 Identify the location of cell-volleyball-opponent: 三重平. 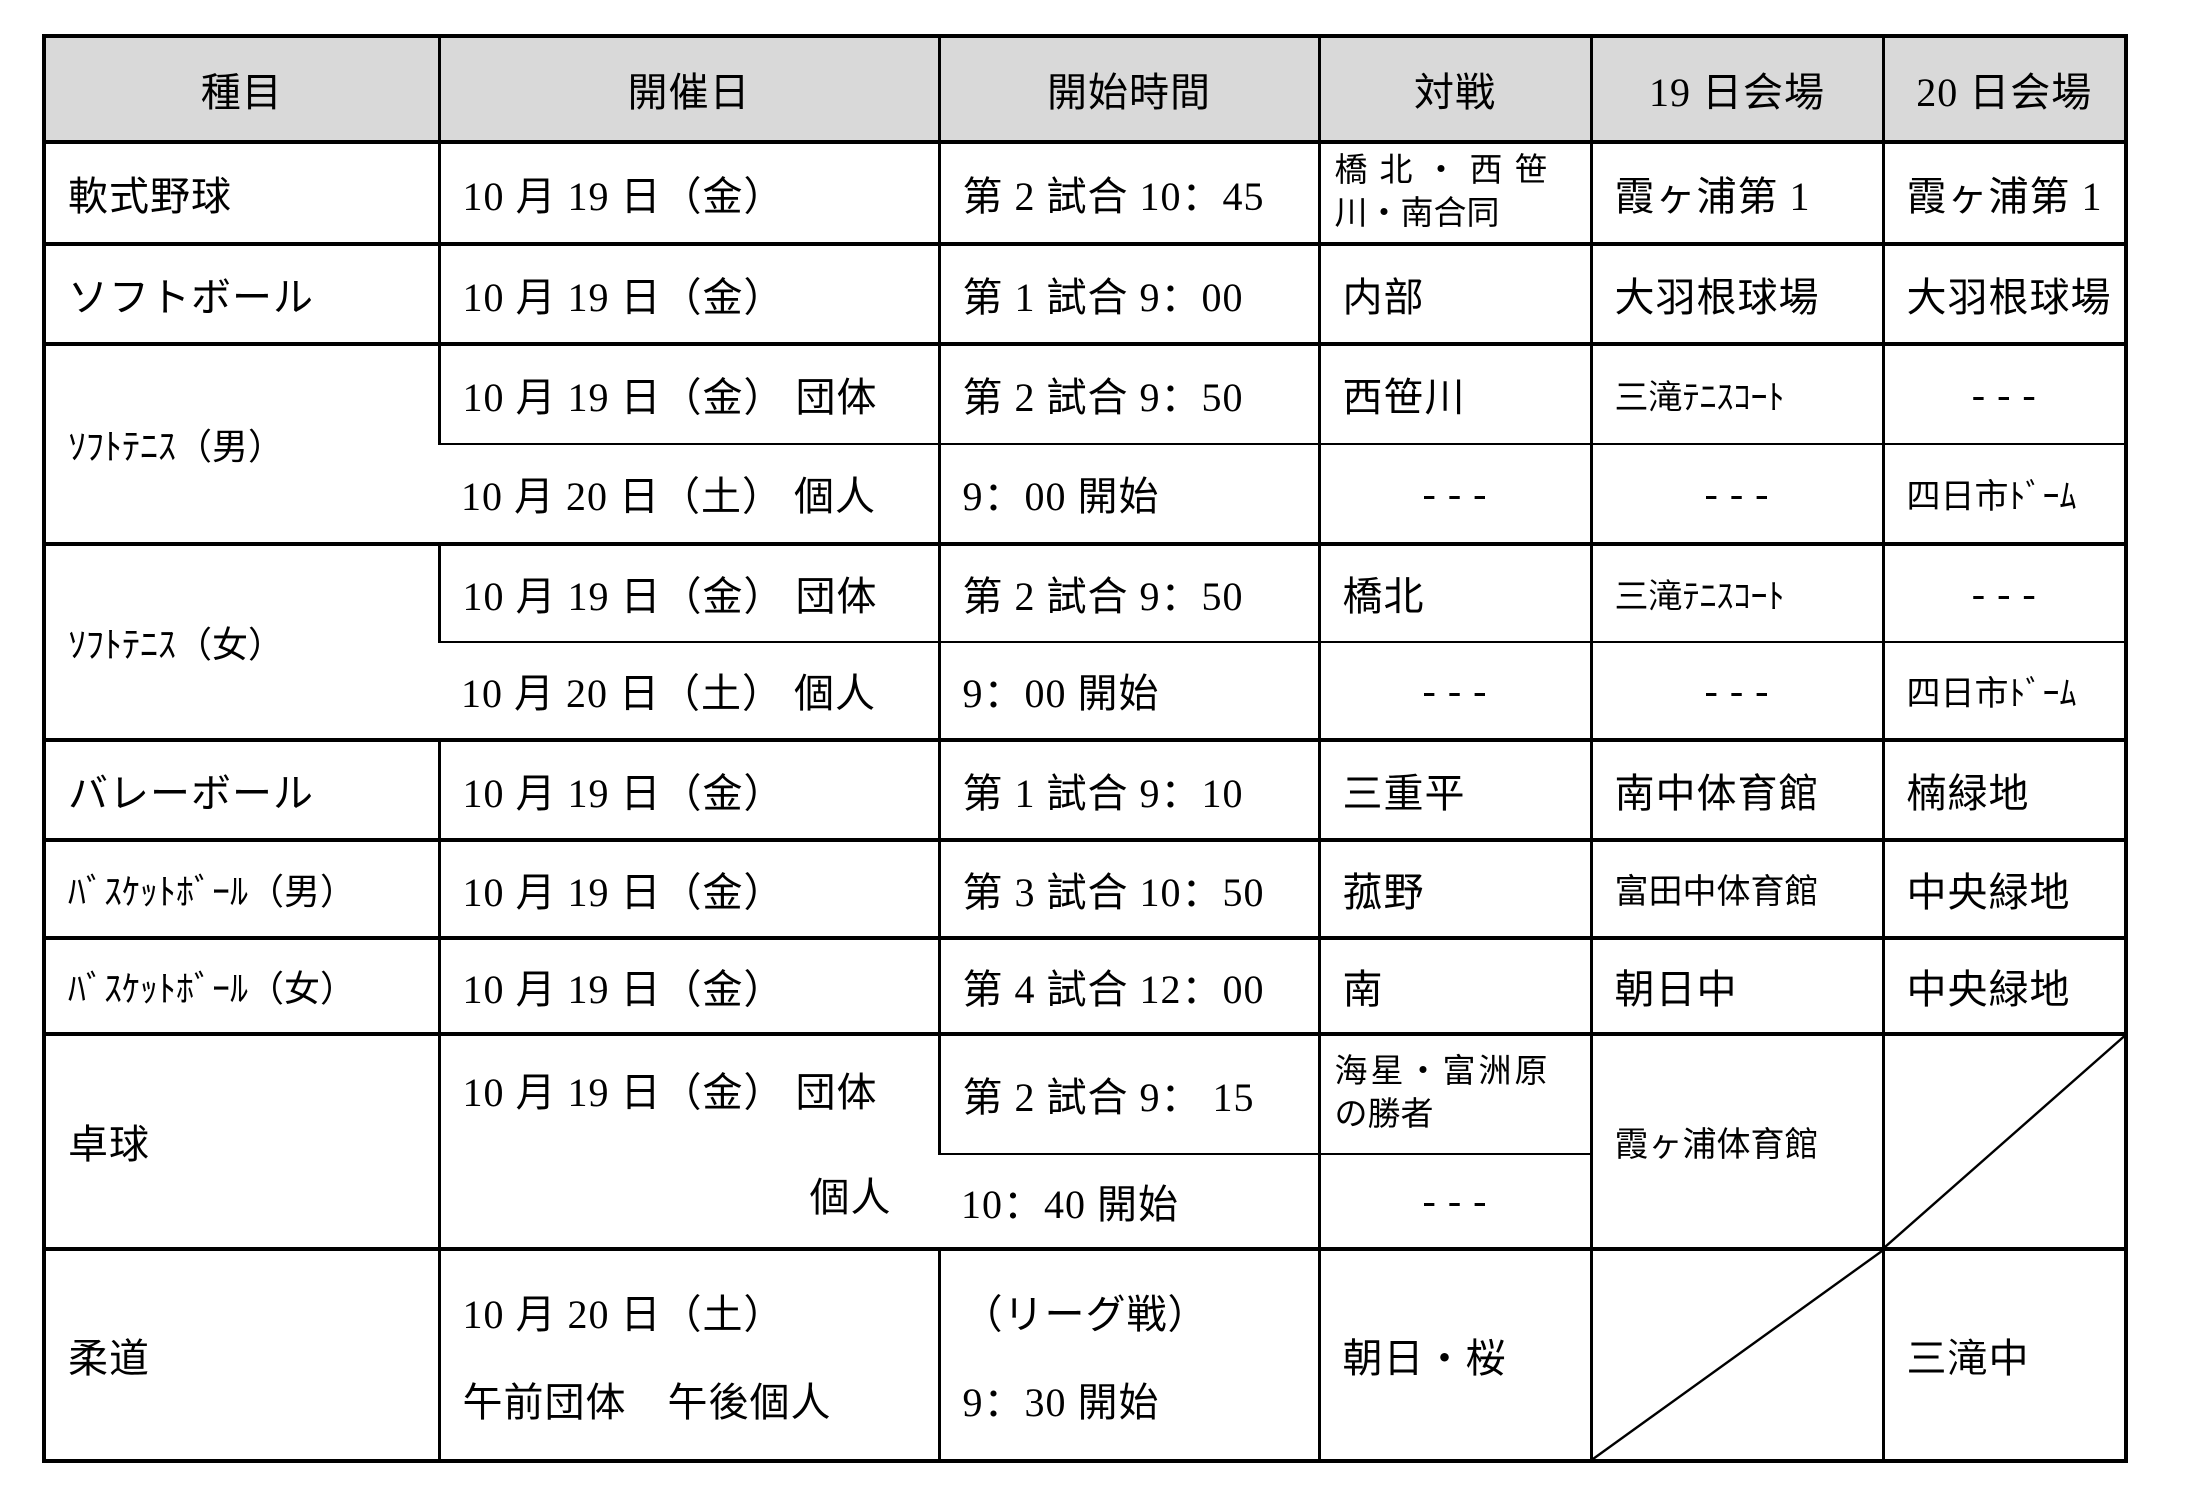
(1454, 788).